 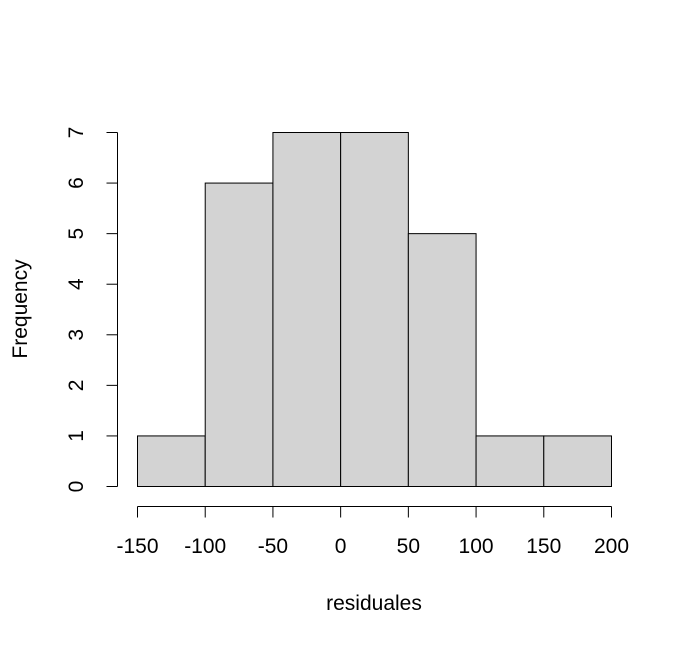 I want to click on y-axis: 0 1 2 3 4 5 6 7, so click(x=91, y=310).